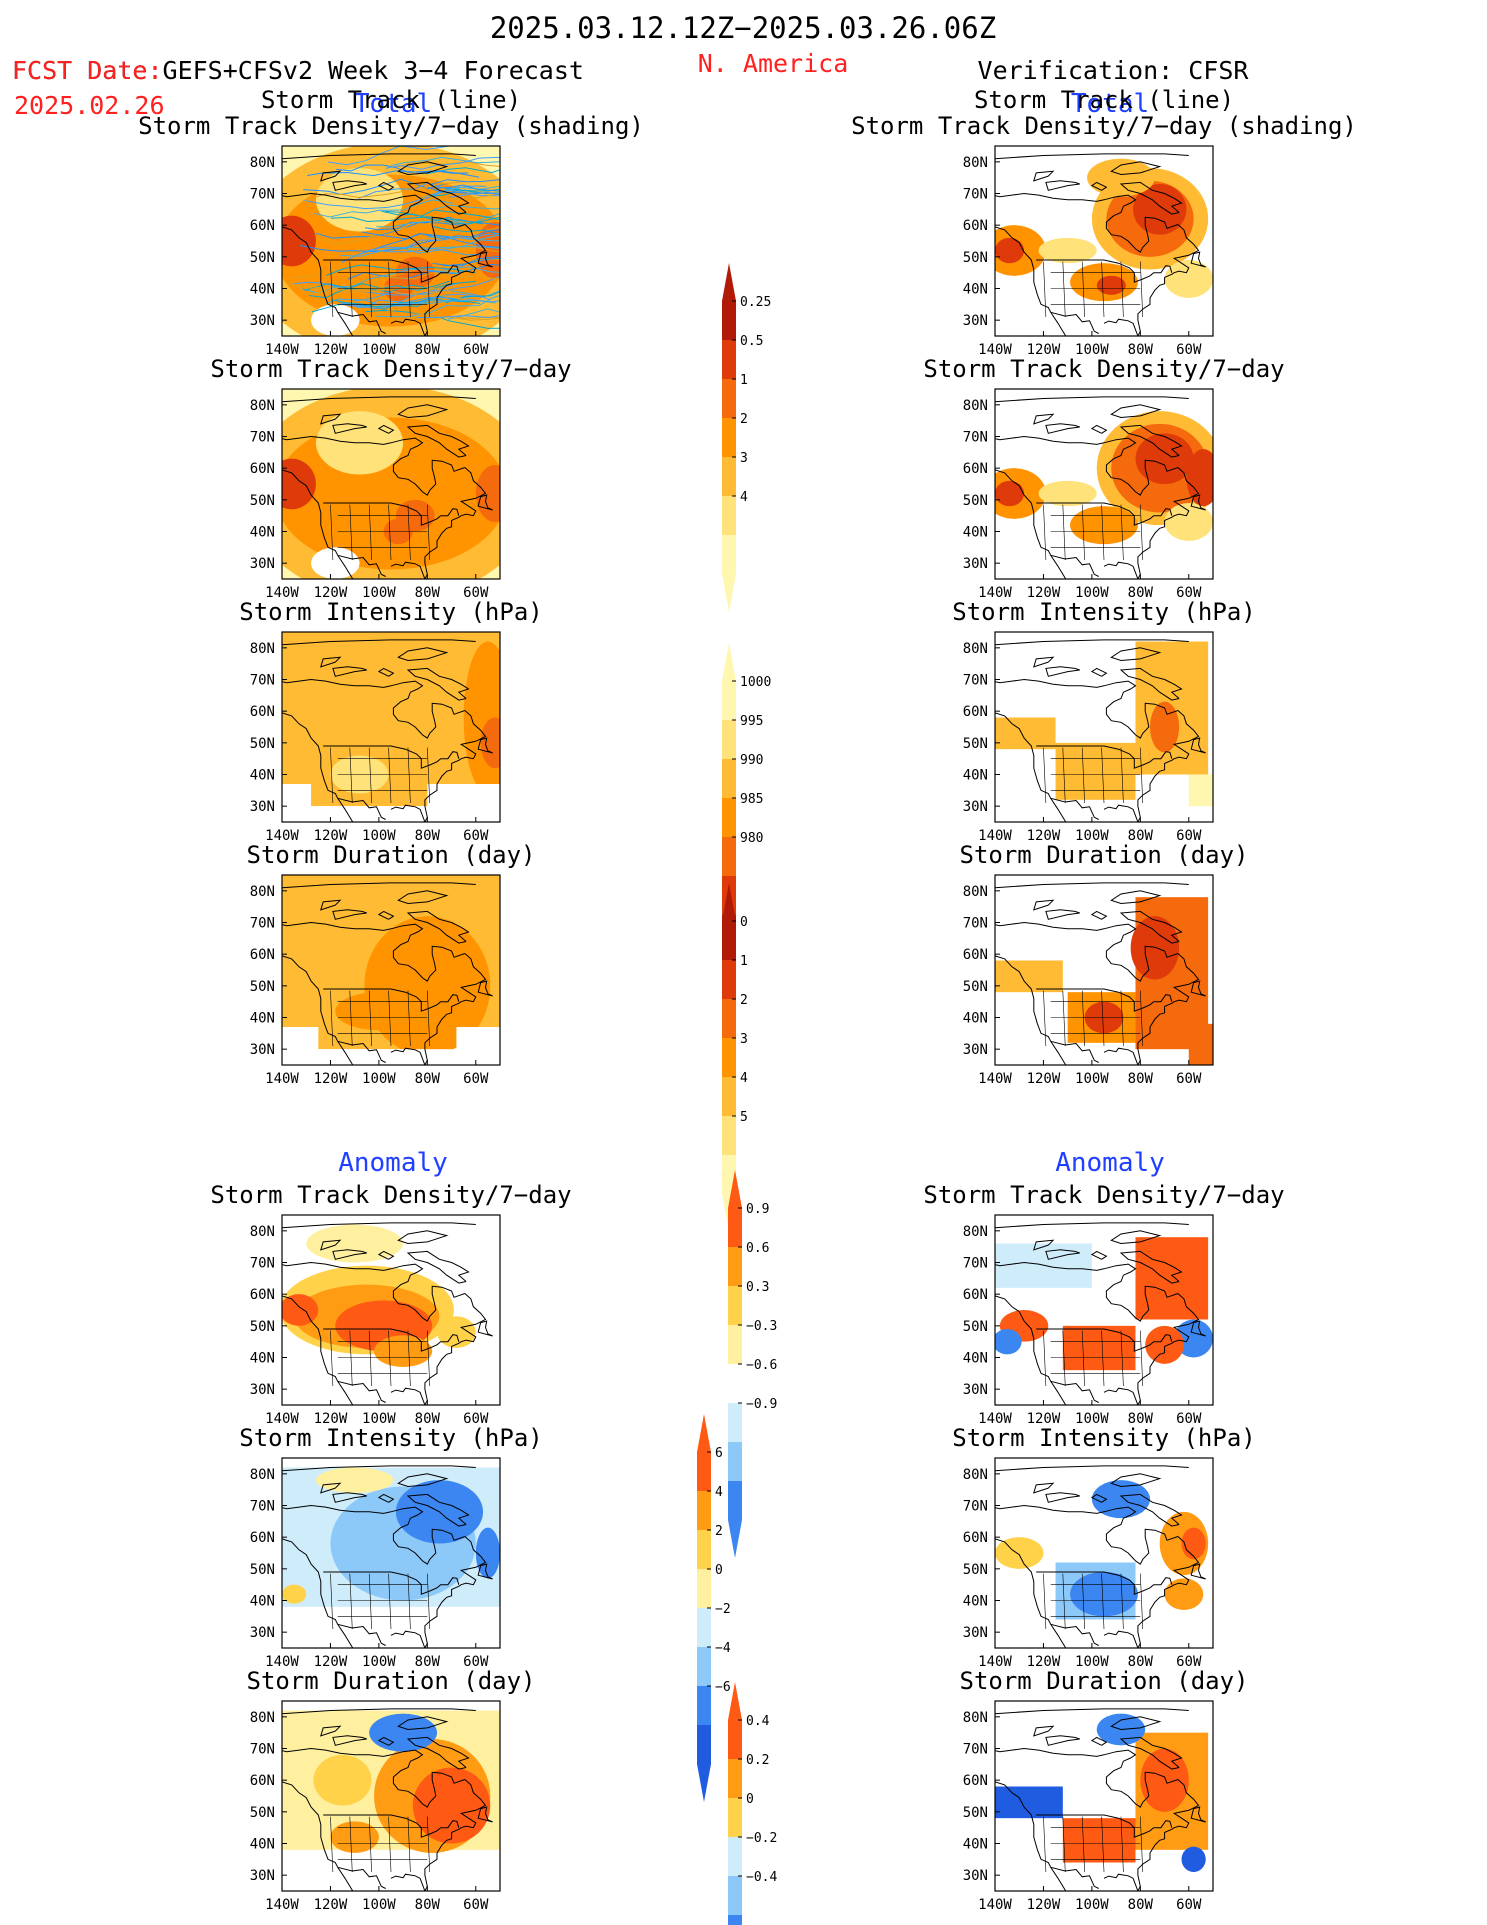 The height and width of the screenshot is (1925, 1487). Describe the element at coordinates (714, 1608) in the screenshot. I see `storm-intensity-anomaly-colorbar: 6 4 2 0 −2 −4 −6` at that location.